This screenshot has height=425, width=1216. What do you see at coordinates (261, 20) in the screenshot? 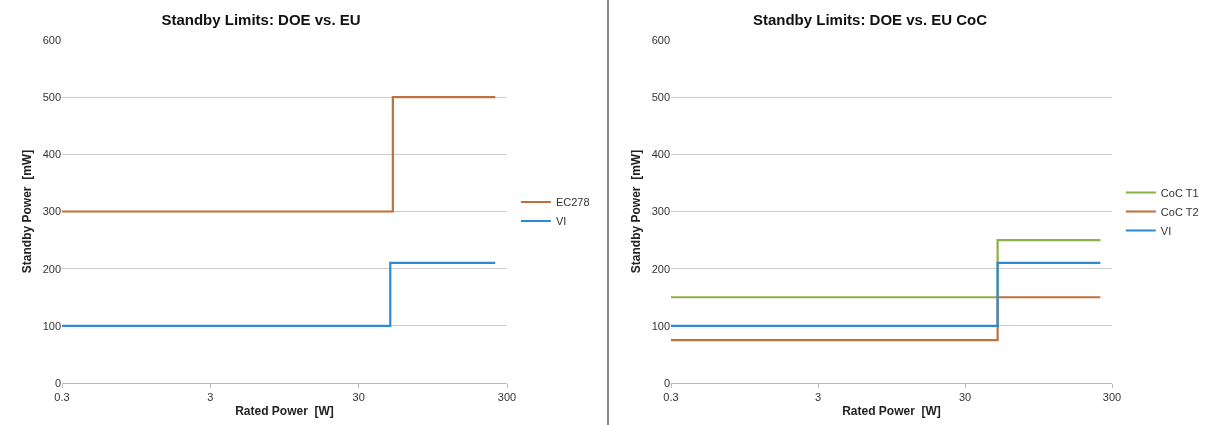
I see `chart-title: Standby Limits: DOE vs. EU` at bounding box center [261, 20].